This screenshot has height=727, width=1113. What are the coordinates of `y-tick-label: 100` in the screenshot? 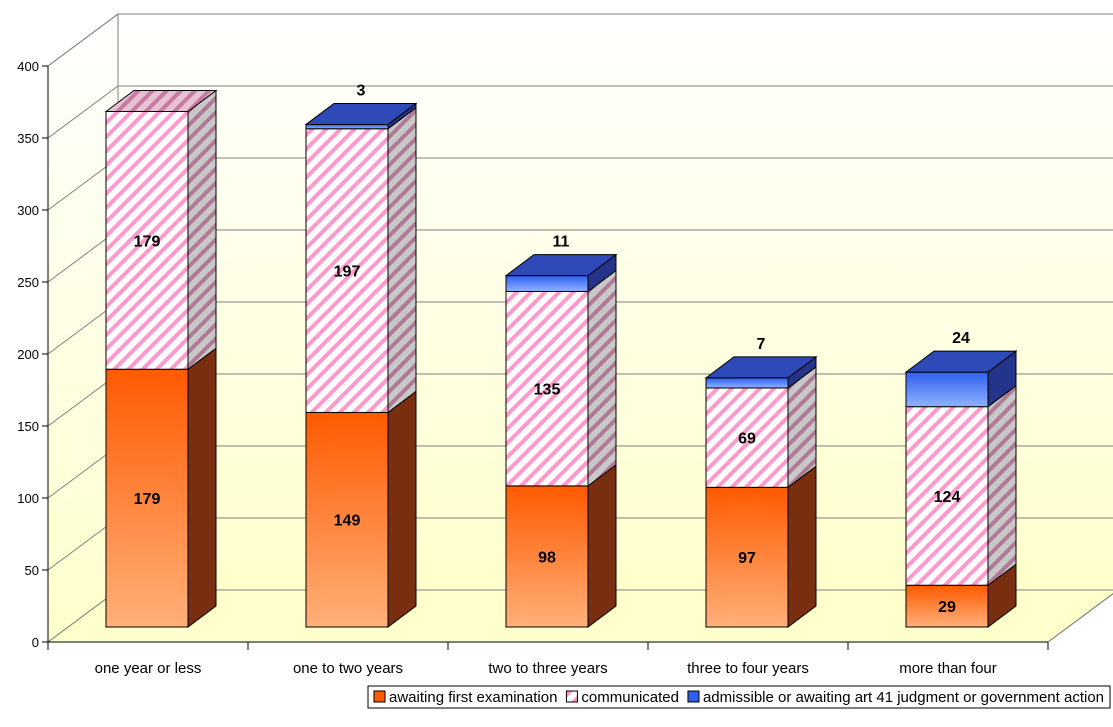 It's located at (28, 498).